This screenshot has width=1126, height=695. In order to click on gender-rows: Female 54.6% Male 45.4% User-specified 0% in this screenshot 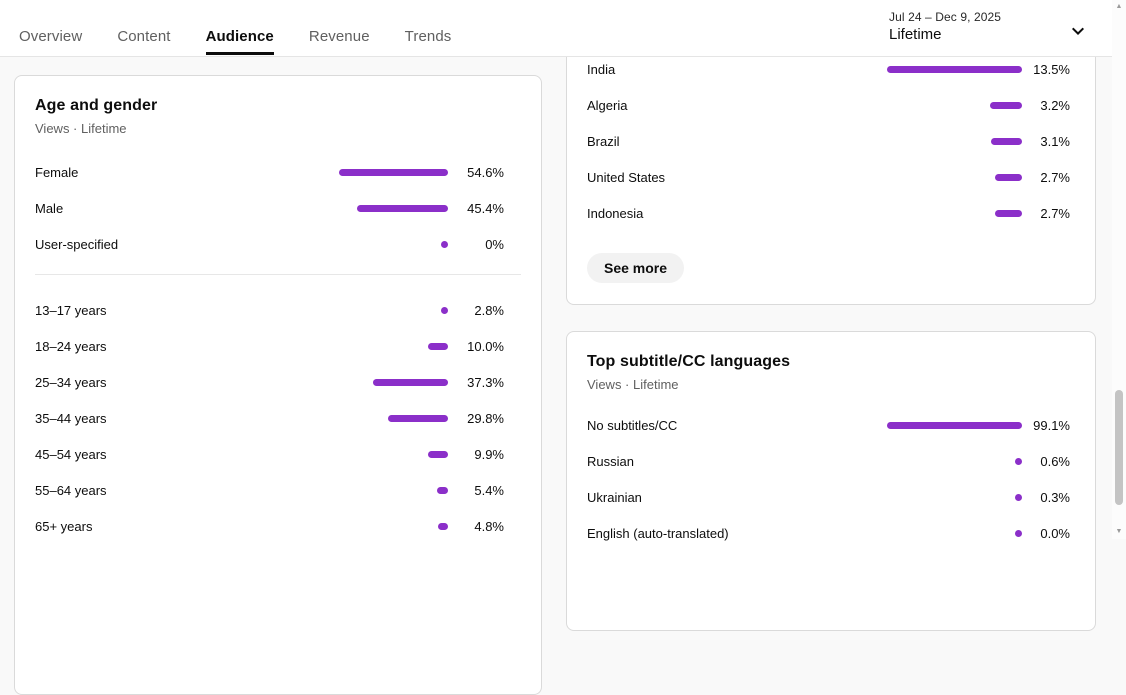, I will do `click(278, 208)`.